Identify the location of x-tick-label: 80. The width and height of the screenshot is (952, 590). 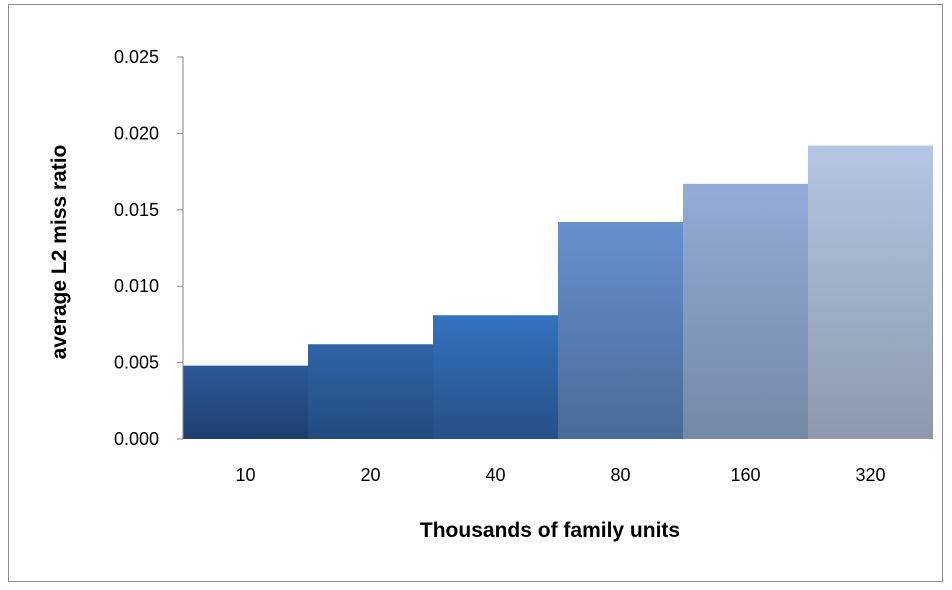
(620, 475).